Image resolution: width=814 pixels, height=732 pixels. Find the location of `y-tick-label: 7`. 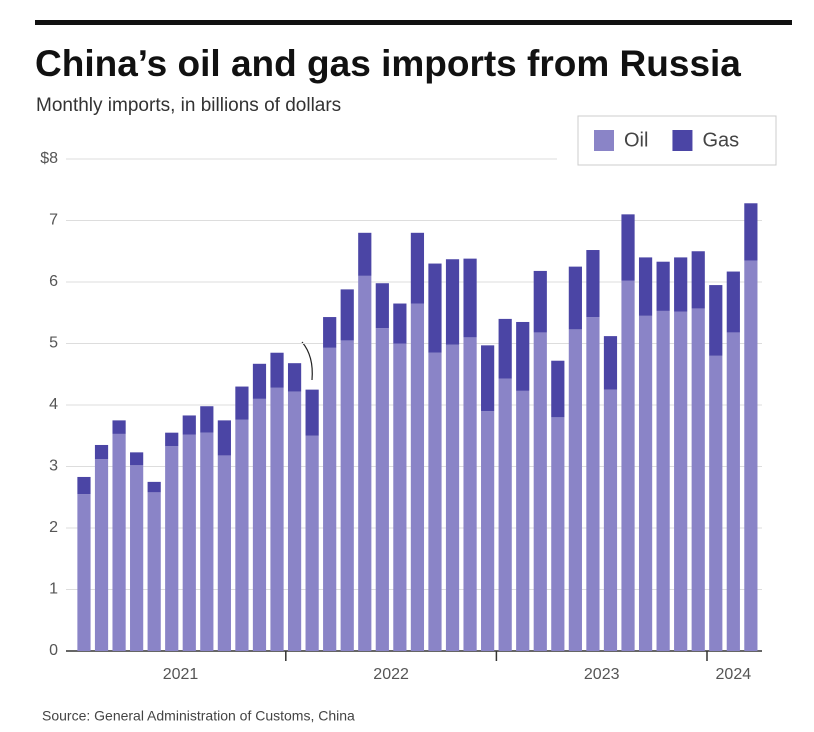

y-tick-label: 7 is located at coordinates (53, 220).